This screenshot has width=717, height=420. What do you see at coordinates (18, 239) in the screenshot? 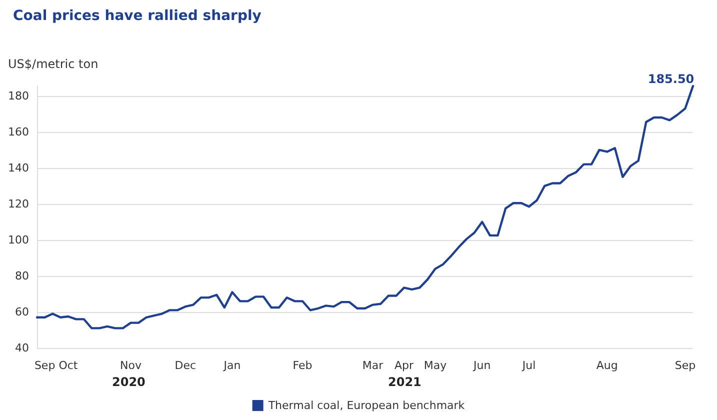
I see `y-tick-label: 100` at bounding box center [18, 239].